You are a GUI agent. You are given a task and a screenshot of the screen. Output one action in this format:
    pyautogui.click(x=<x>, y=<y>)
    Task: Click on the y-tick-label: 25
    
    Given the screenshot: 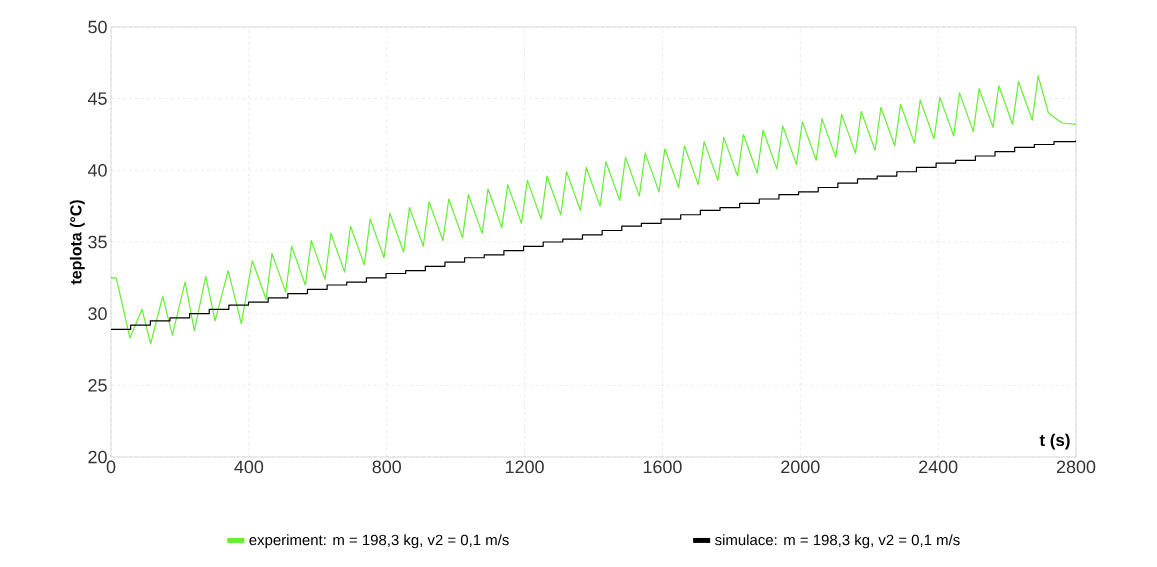 What is the action you would take?
    pyautogui.click(x=97, y=385)
    